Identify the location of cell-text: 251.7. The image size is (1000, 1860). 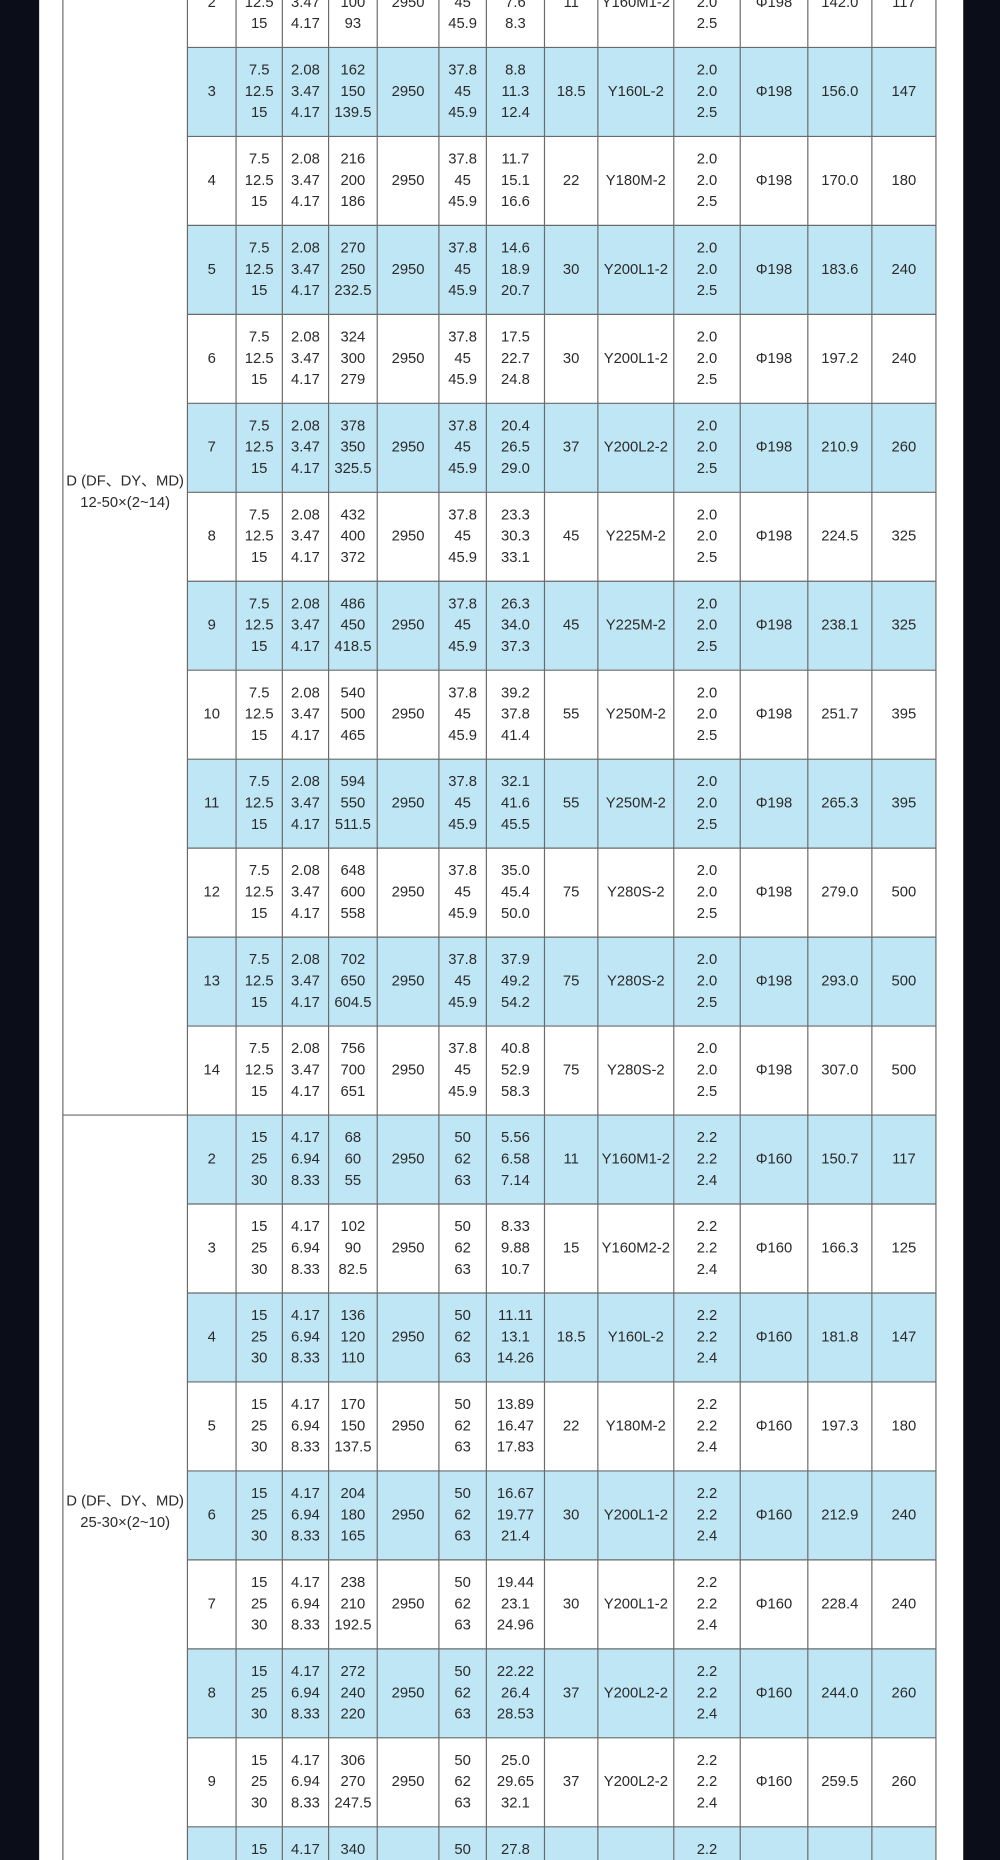
(839, 715).